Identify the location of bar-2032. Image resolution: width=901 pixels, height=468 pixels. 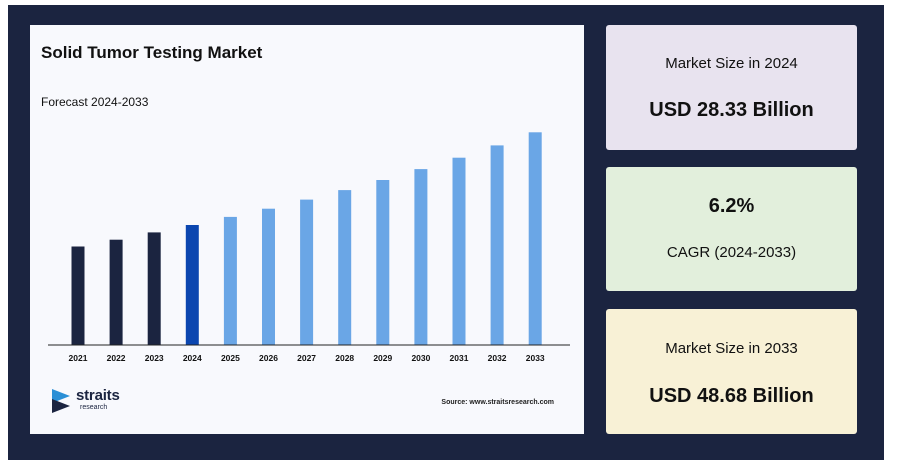
(497, 245).